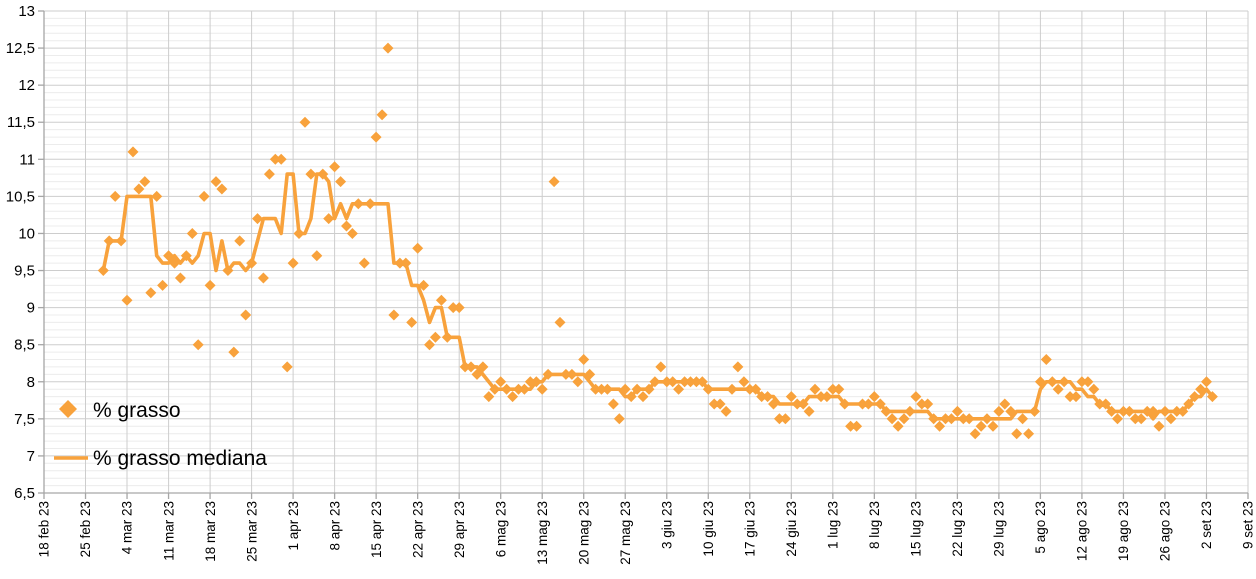 The height and width of the screenshot is (579, 1256). Describe the element at coordinates (85, 529) in the screenshot. I see `x-tick-label: 25 feb 23` at that location.